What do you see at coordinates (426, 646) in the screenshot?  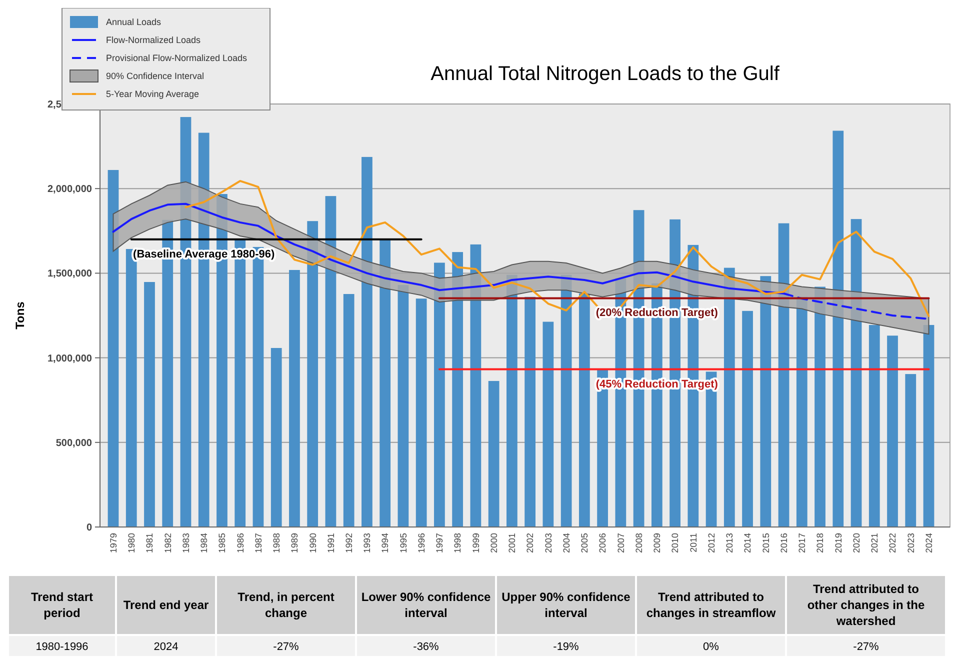 I see `text: -36%` at bounding box center [426, 646].